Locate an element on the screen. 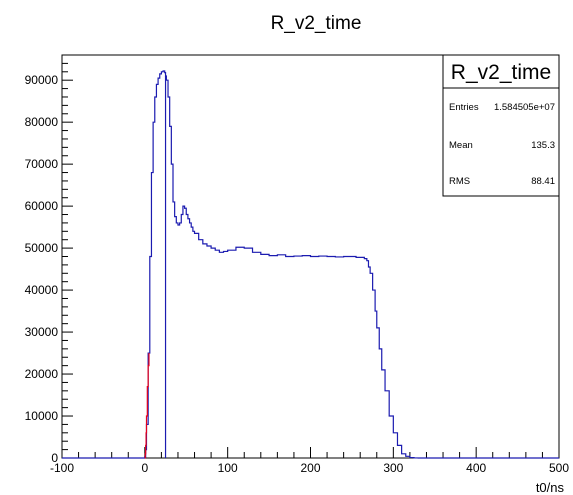  y-tick-label: 70000 is located at coordinates (42, 164).